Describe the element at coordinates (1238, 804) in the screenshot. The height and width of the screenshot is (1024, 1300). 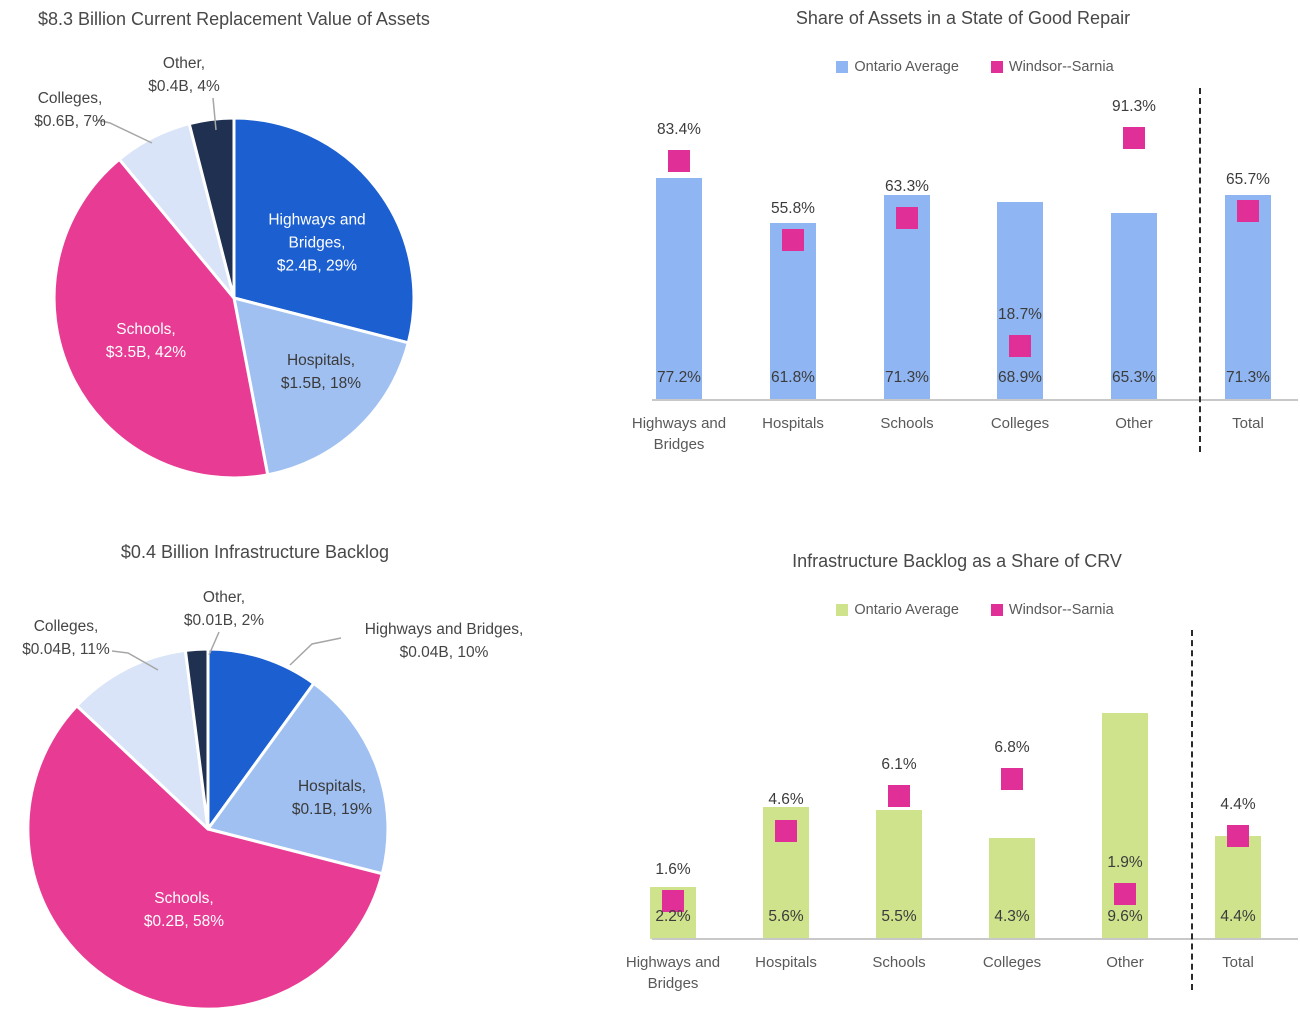
I see `windsor-value-label: 4.4%` at that location.